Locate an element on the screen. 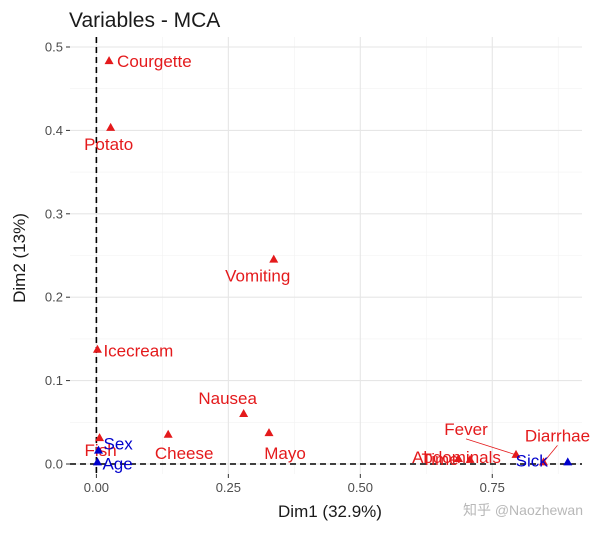 Image resolution: width=600 pixels, height=533 pixels. point-label-fever: Fever is located at coordinates (466, 429).